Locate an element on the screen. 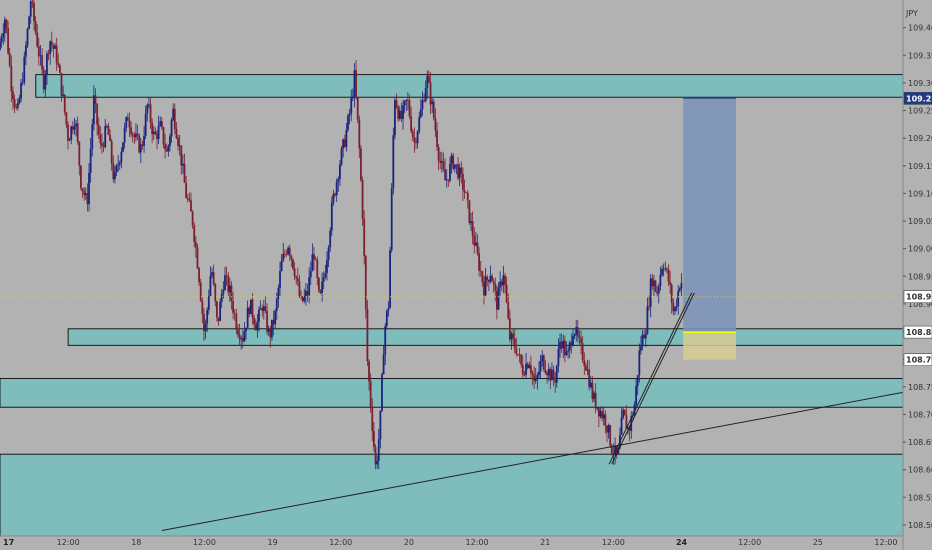 This screenshot has width=932, height=550. long-position-tool is located at coordinates (710, 228).